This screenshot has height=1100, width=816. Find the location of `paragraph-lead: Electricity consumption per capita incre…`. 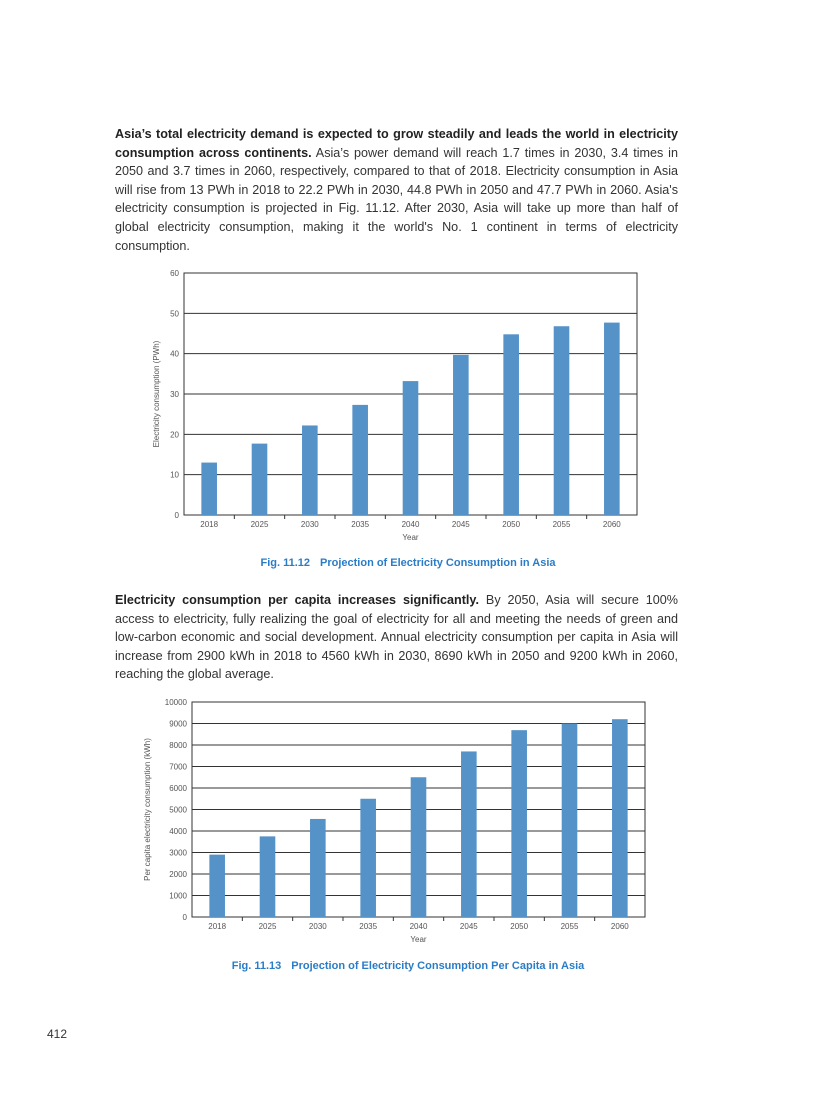

paragraph-lead: Electricity consumption per capita incre… is located at coordinates (297, 600).